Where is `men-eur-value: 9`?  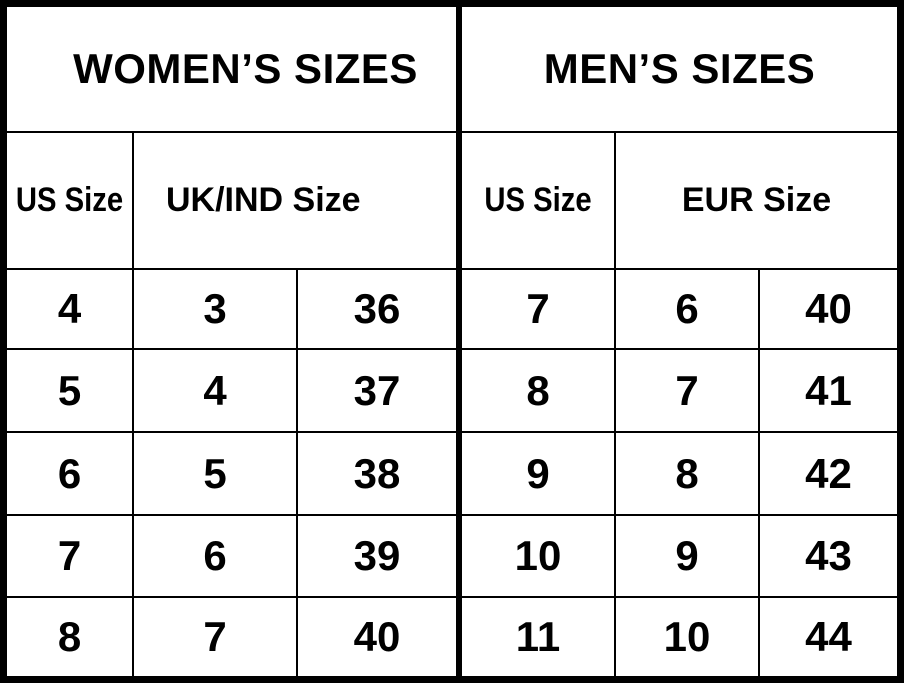 men-eur-value: 9 is located at coordinates (687, 555).